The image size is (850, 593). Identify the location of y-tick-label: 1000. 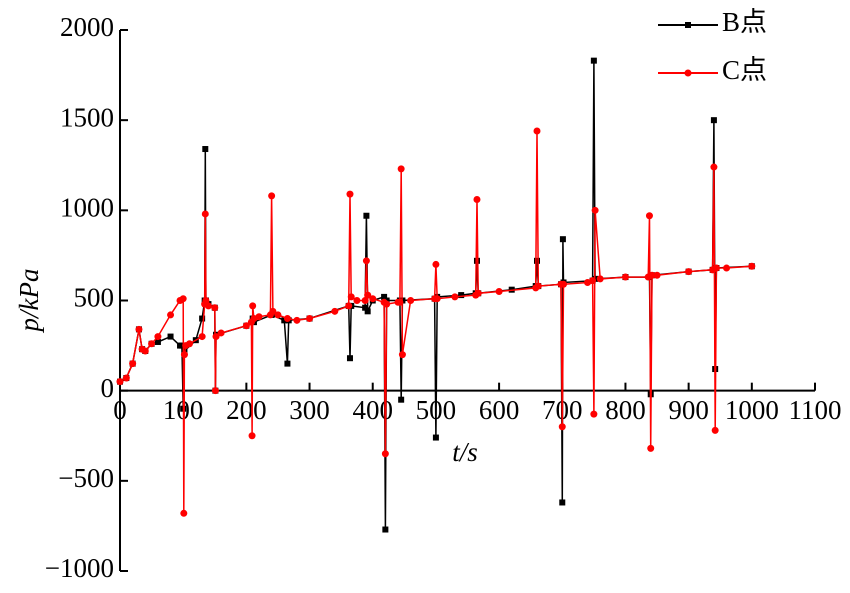
(87, 208).